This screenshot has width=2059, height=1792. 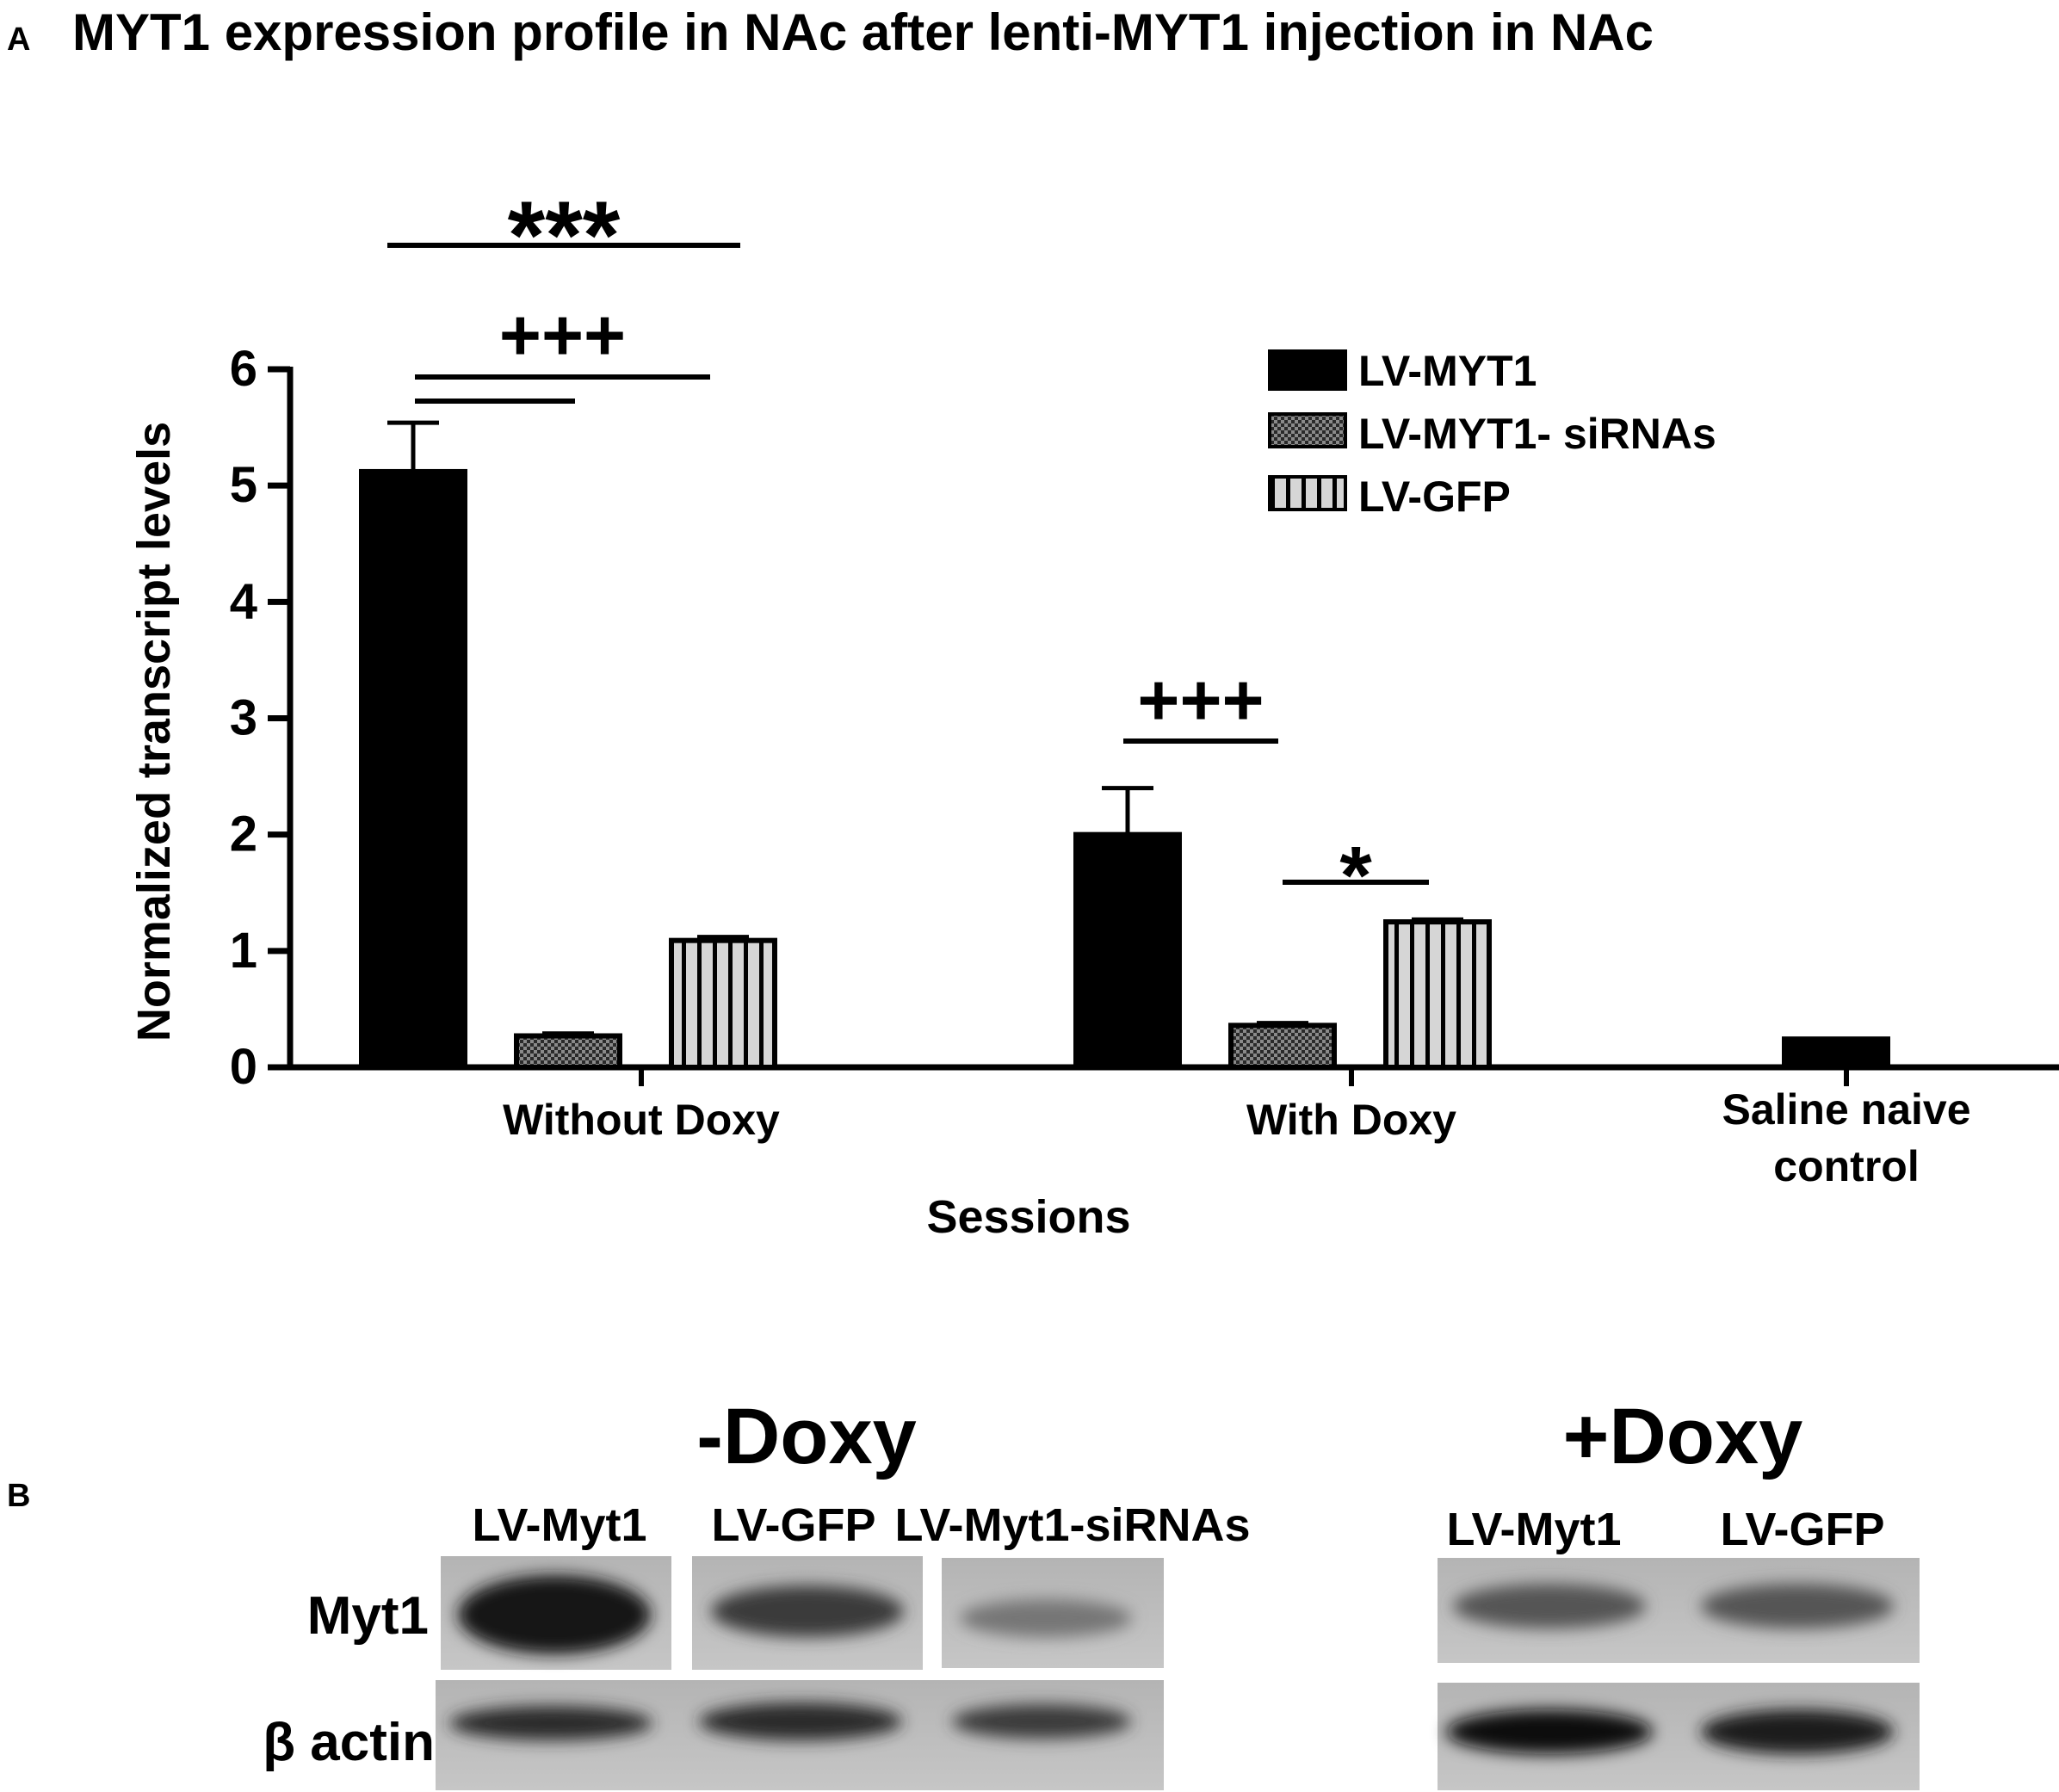 I want to click on lane-label-lv-gfp: LV-GFP, so click(x=793, y=1525).